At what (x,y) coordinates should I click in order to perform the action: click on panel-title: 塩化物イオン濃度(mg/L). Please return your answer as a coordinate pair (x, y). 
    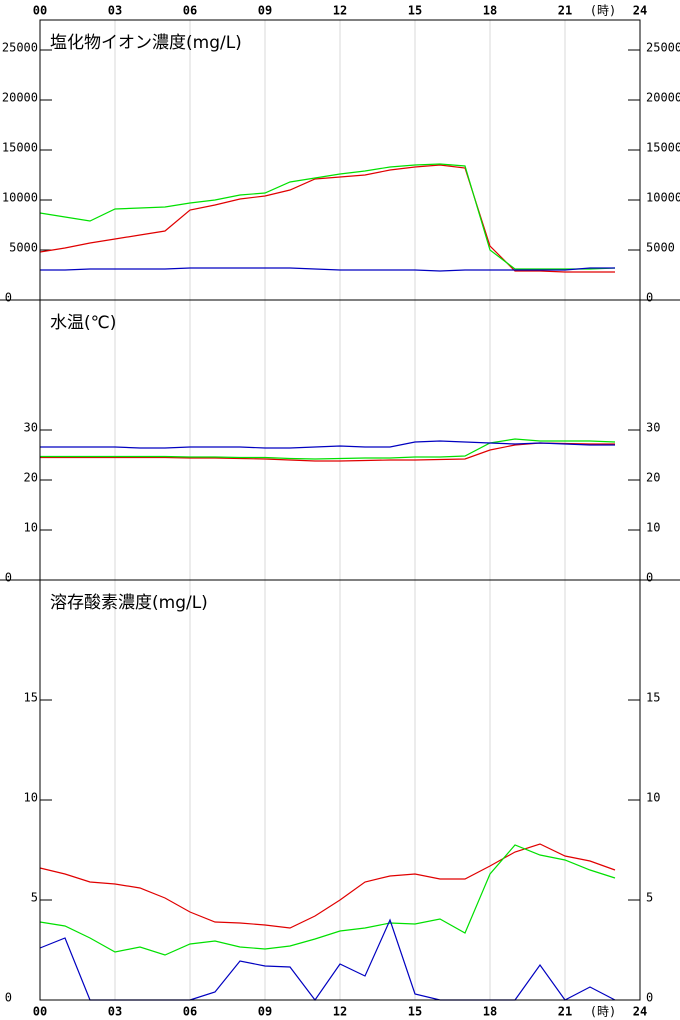
    Looking at the image, I should click on (146, 43).